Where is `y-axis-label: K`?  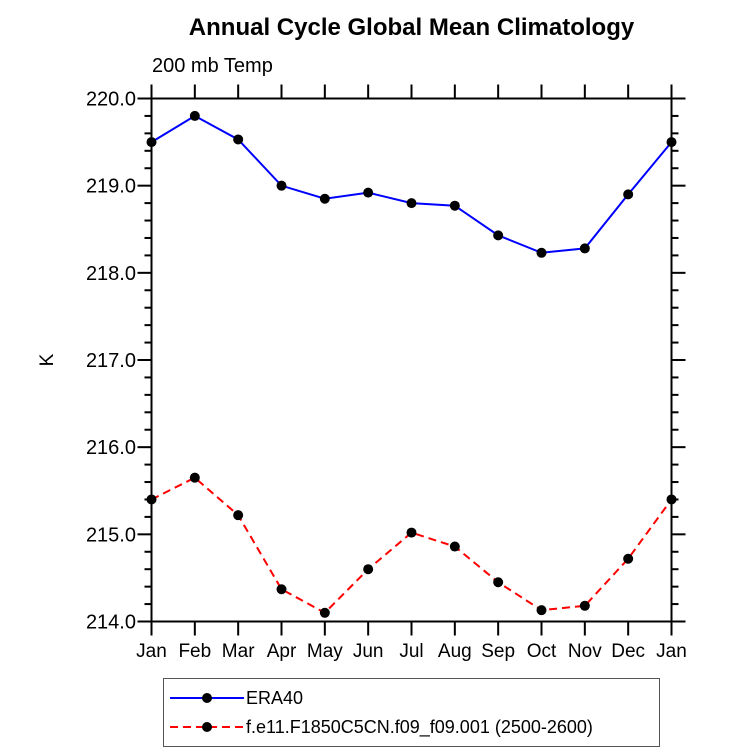
y-axis-label: K is located at coordinates (47, 359).